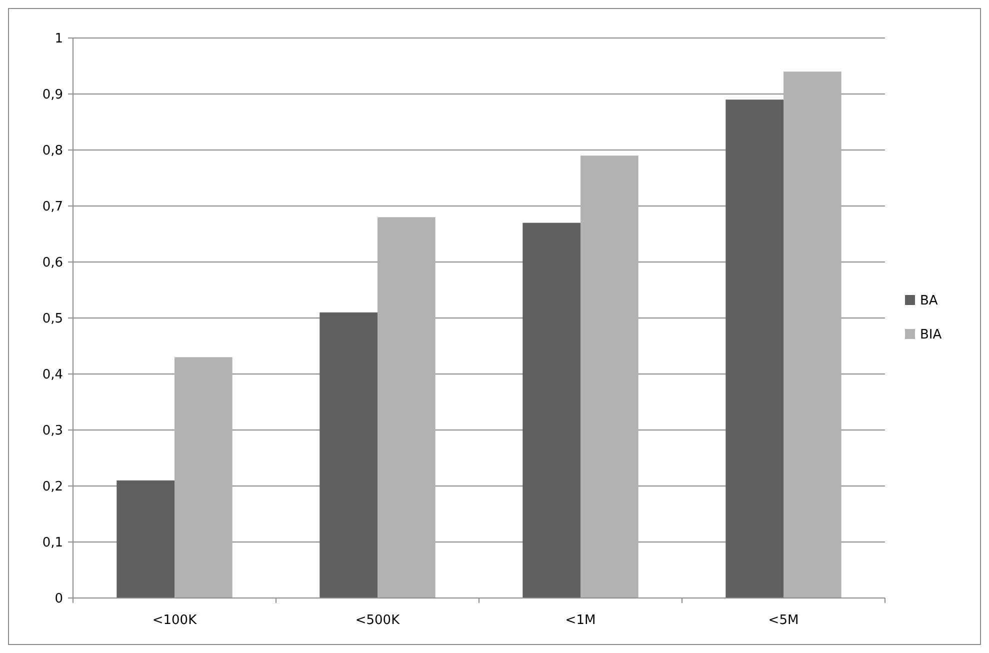 Image resolution: width=989 pixels, height=653 pixels. What do you see at coordinates (929, 301) in the screenshot?
I see `legend-label: BA` at bounding box center [929, 301].